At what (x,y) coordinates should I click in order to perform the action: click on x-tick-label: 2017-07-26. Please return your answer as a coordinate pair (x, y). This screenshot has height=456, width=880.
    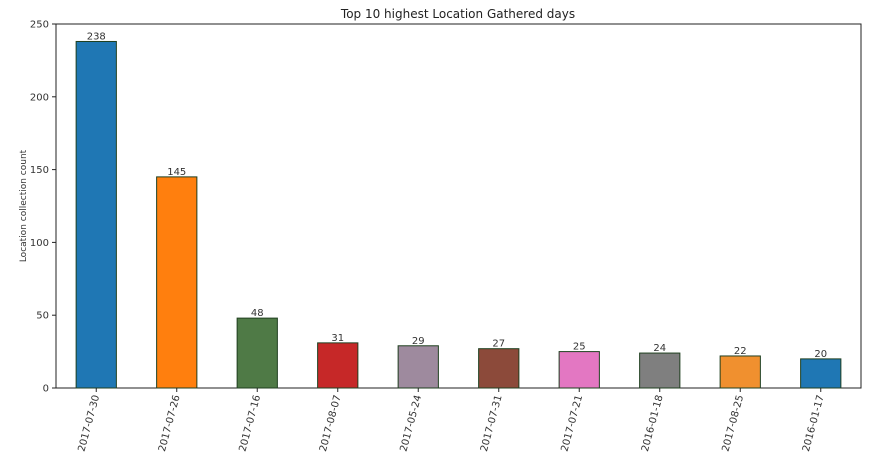
    Looking at the image, I should click on (170, 423).